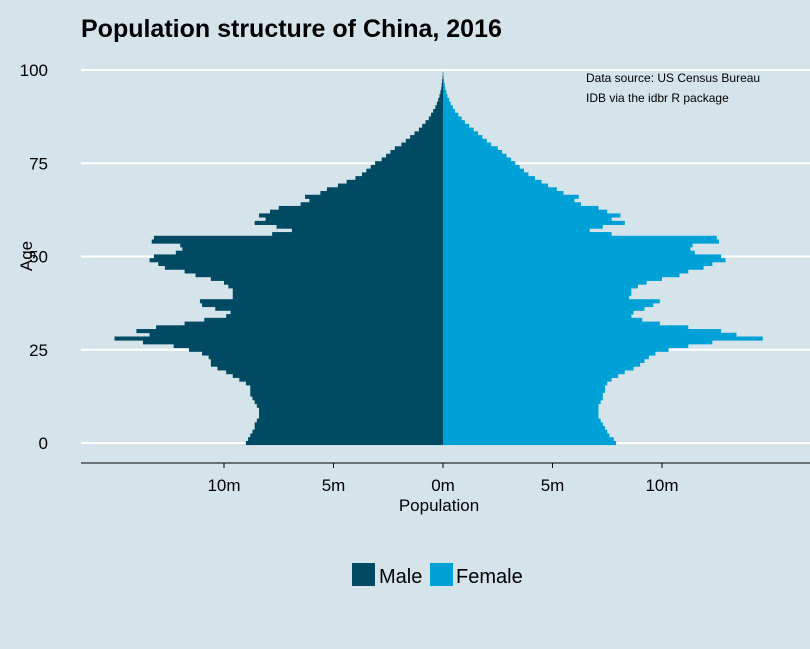 Image resolution: width=810 pixels, height=649 pixels. I want to click on y-tick-labels: 0 25 50 75 100, so click(34, 257).